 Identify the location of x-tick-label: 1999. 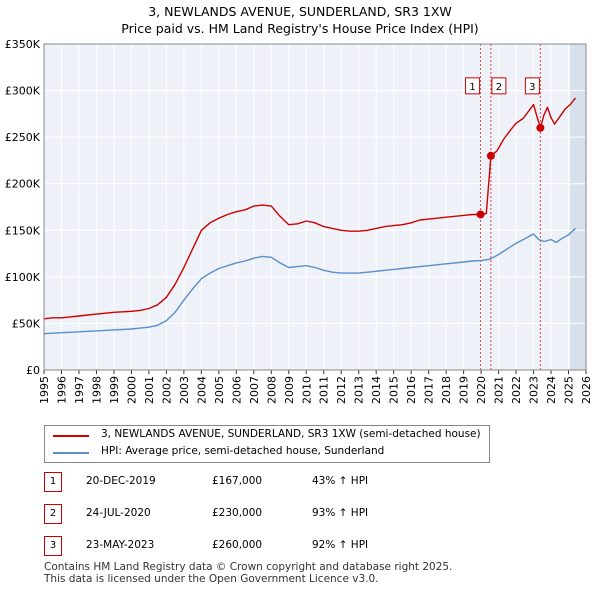
(114, 390).